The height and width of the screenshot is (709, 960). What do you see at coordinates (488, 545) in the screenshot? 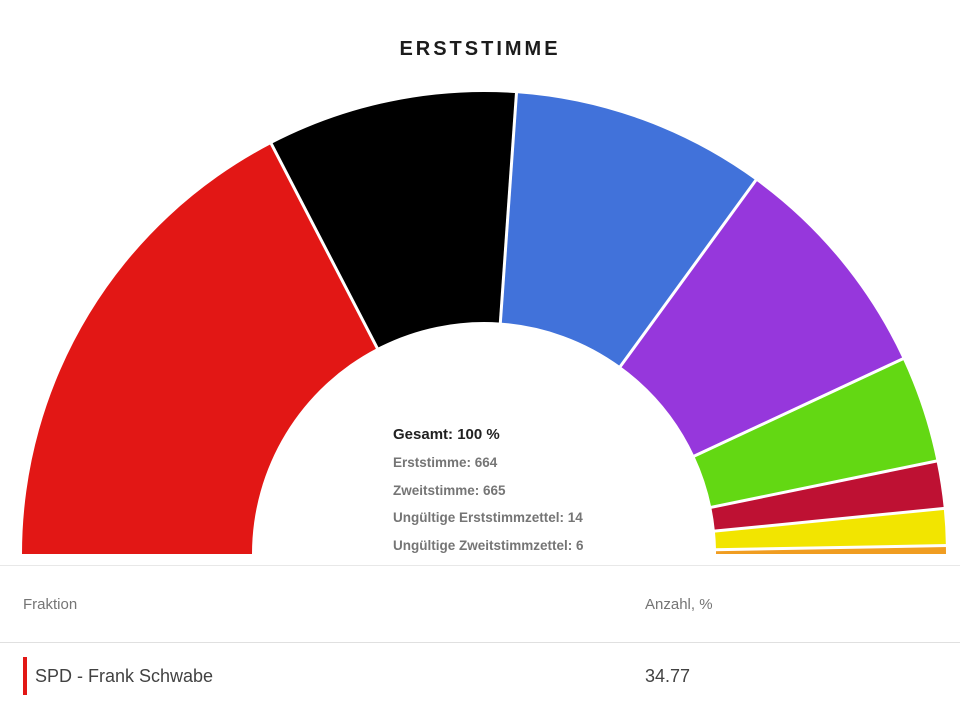
I see `invalid-zweitstimmzettel-count: Ungültige Zweitstimmzettel: 6` at bounding box center [488, 545].